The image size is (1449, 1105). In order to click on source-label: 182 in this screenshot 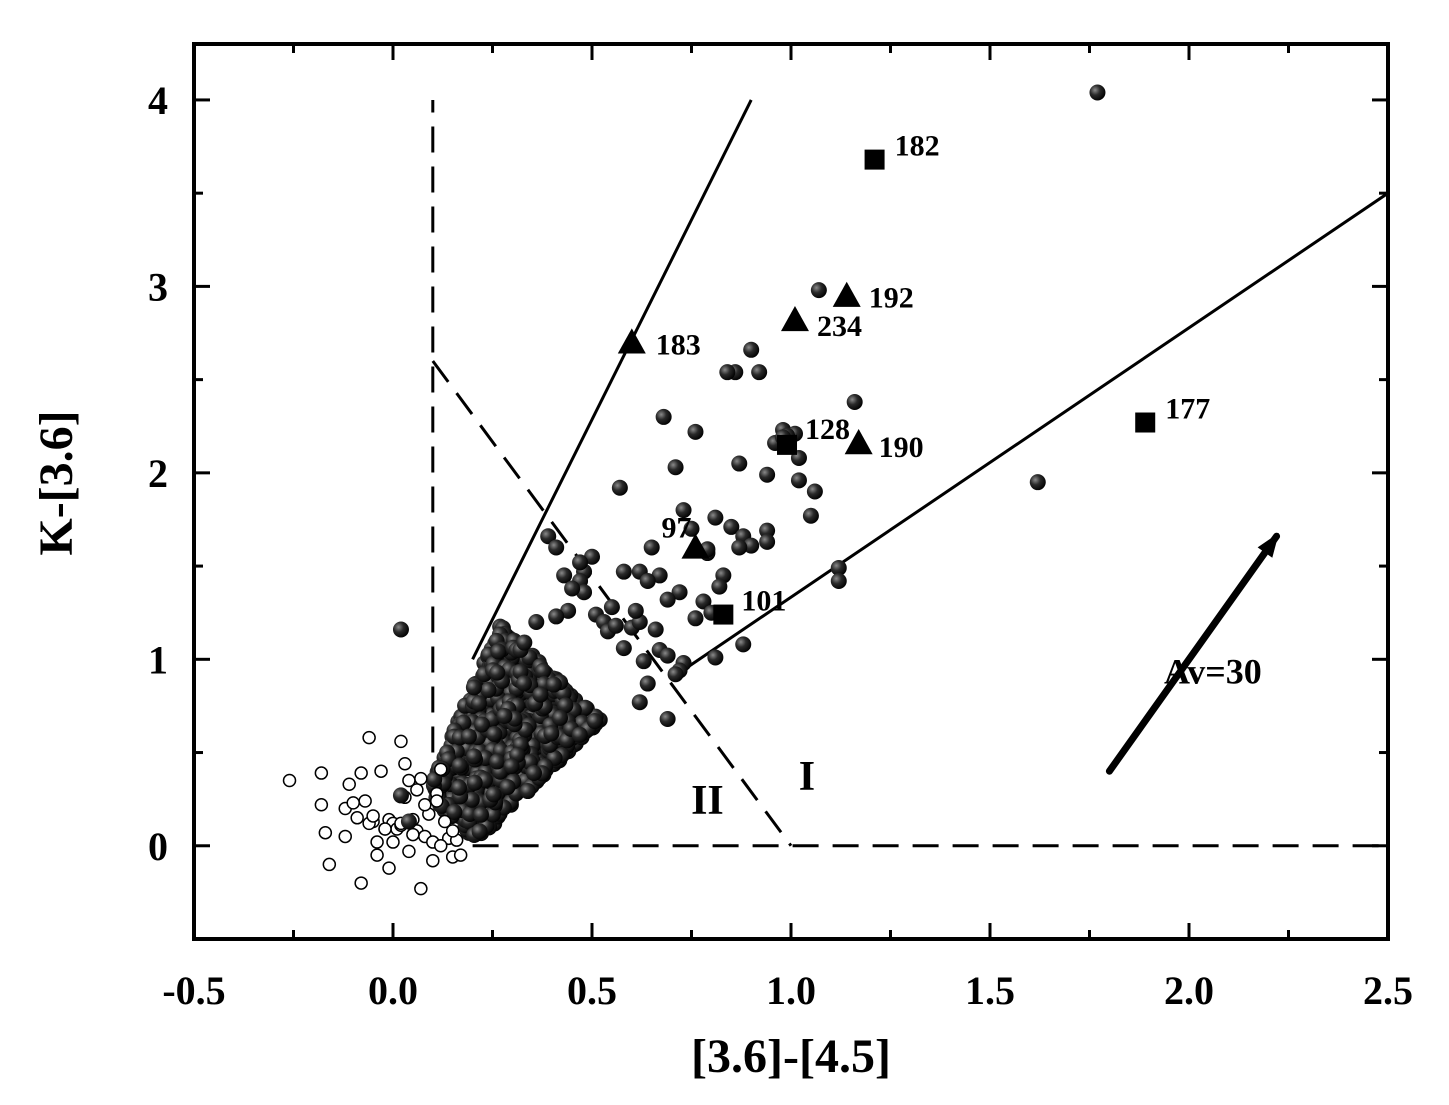, I will do `click(917, 146)`.